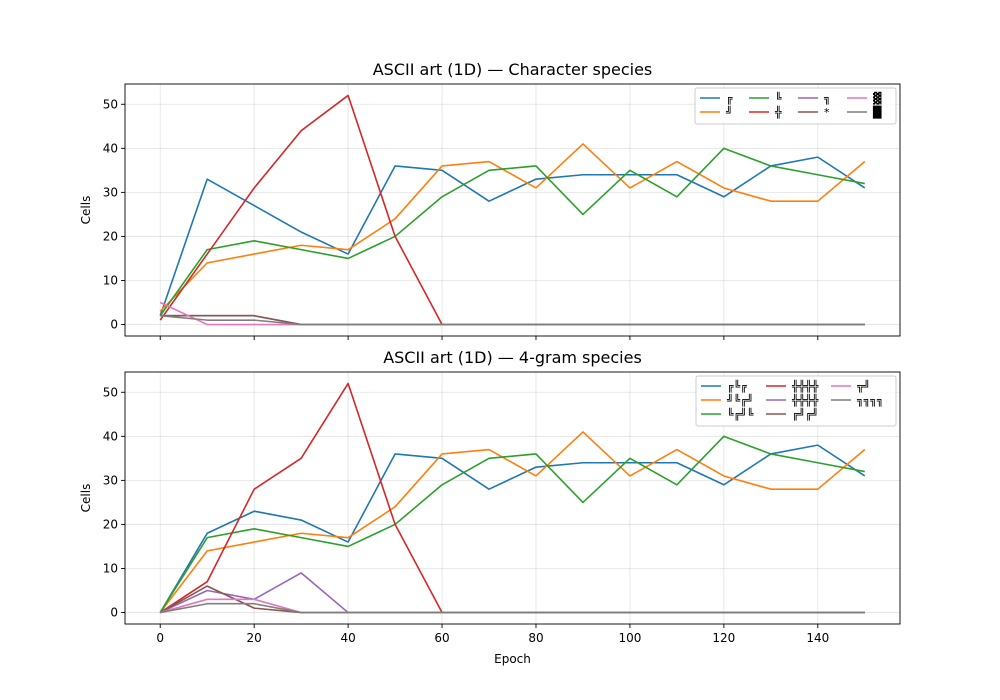  What do you see at coordinates (512, 659) in the screenshot?
I see `x-axis-label: Epoch` at bounding box center [512, 659].